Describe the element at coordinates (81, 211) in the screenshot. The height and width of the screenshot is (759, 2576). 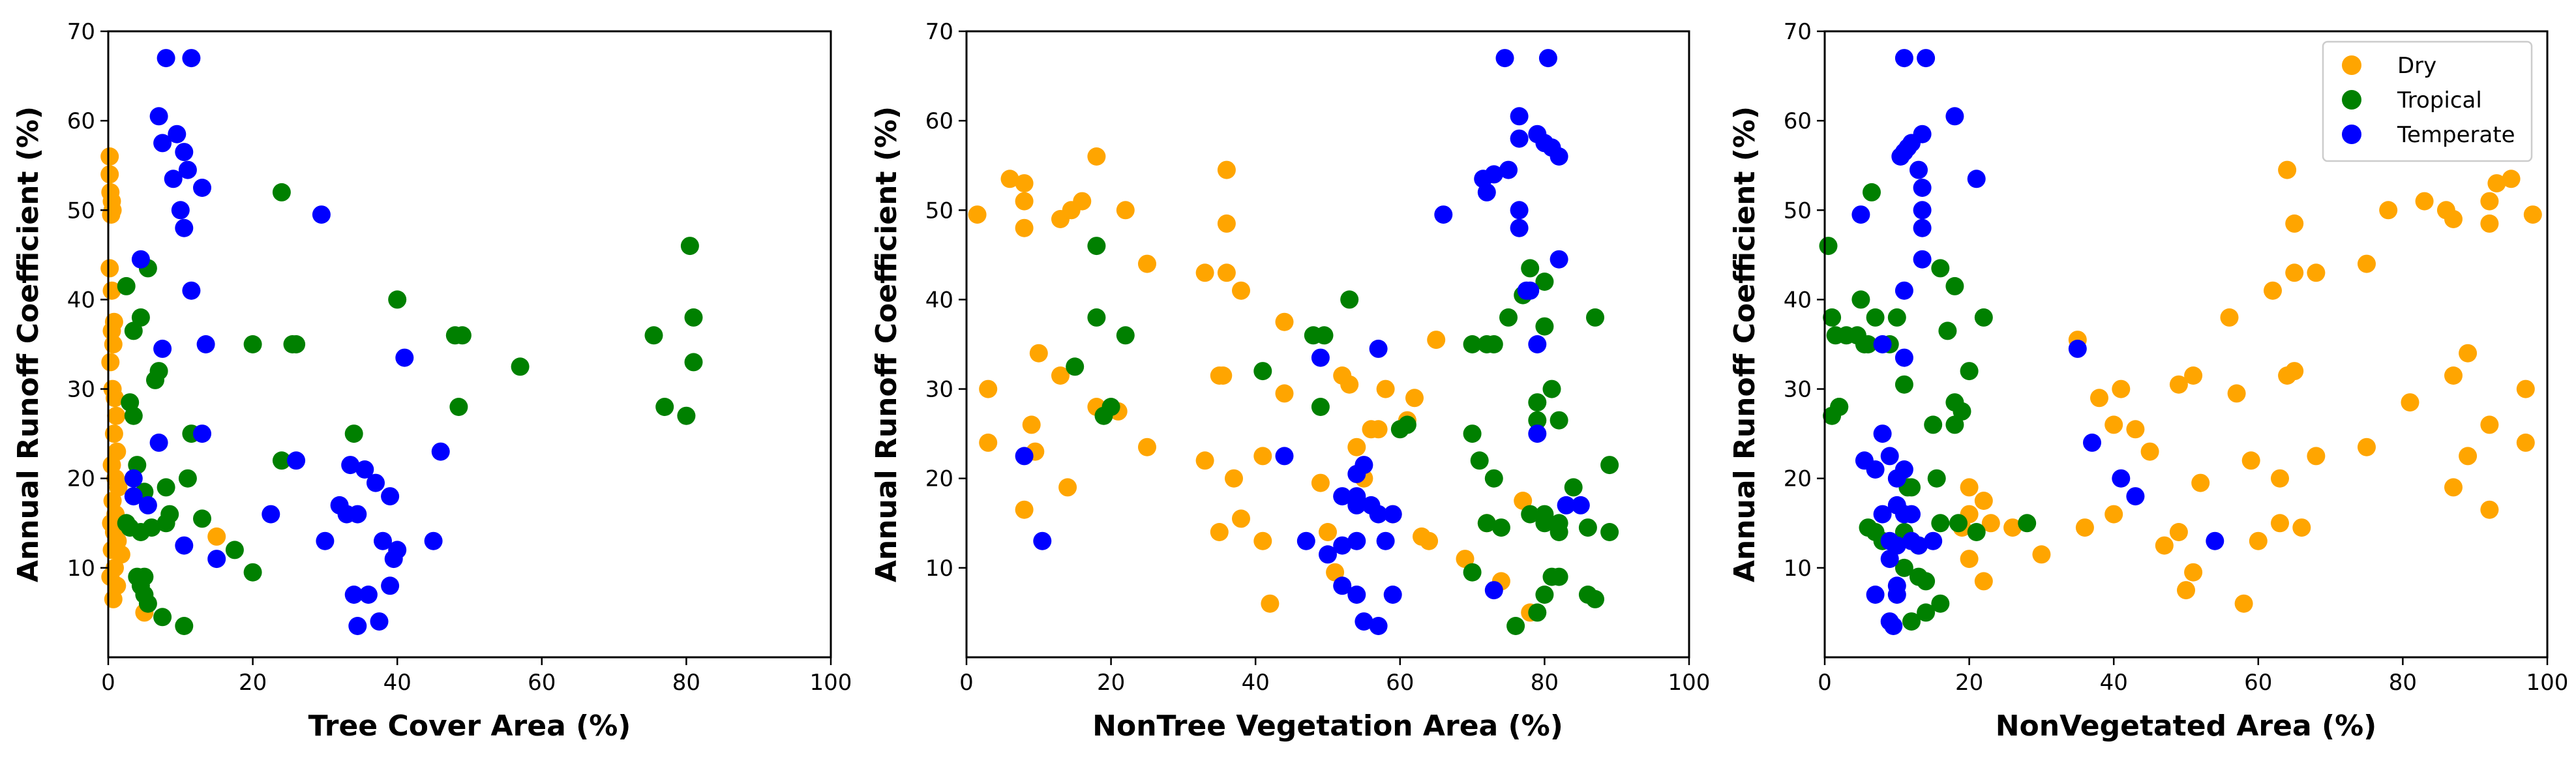
I see `y-tick-label: 50` at that location.